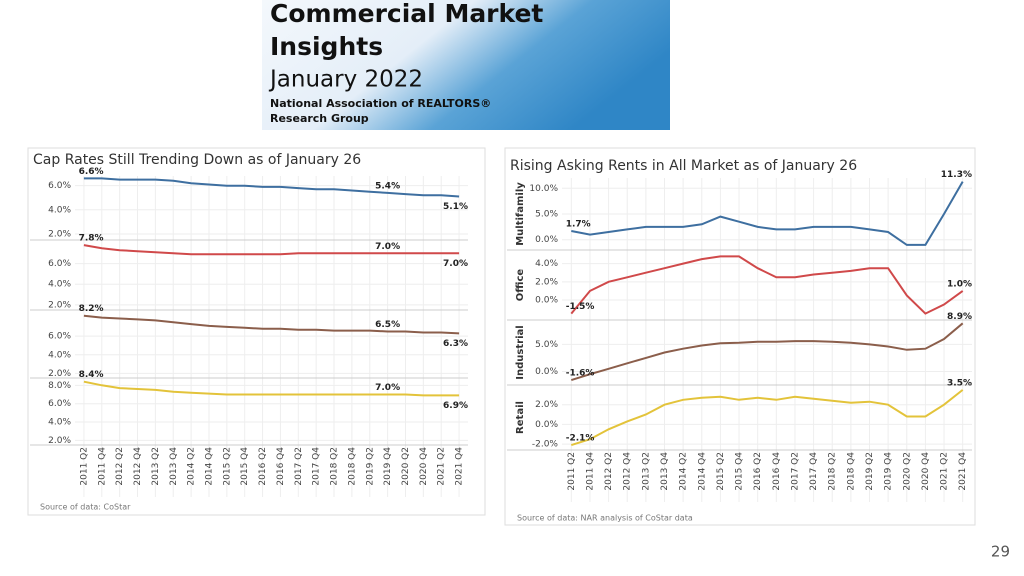  Describe the element at coordinates (455, 344) in the screenshot. I see `data-label: 6.3%` at that location.